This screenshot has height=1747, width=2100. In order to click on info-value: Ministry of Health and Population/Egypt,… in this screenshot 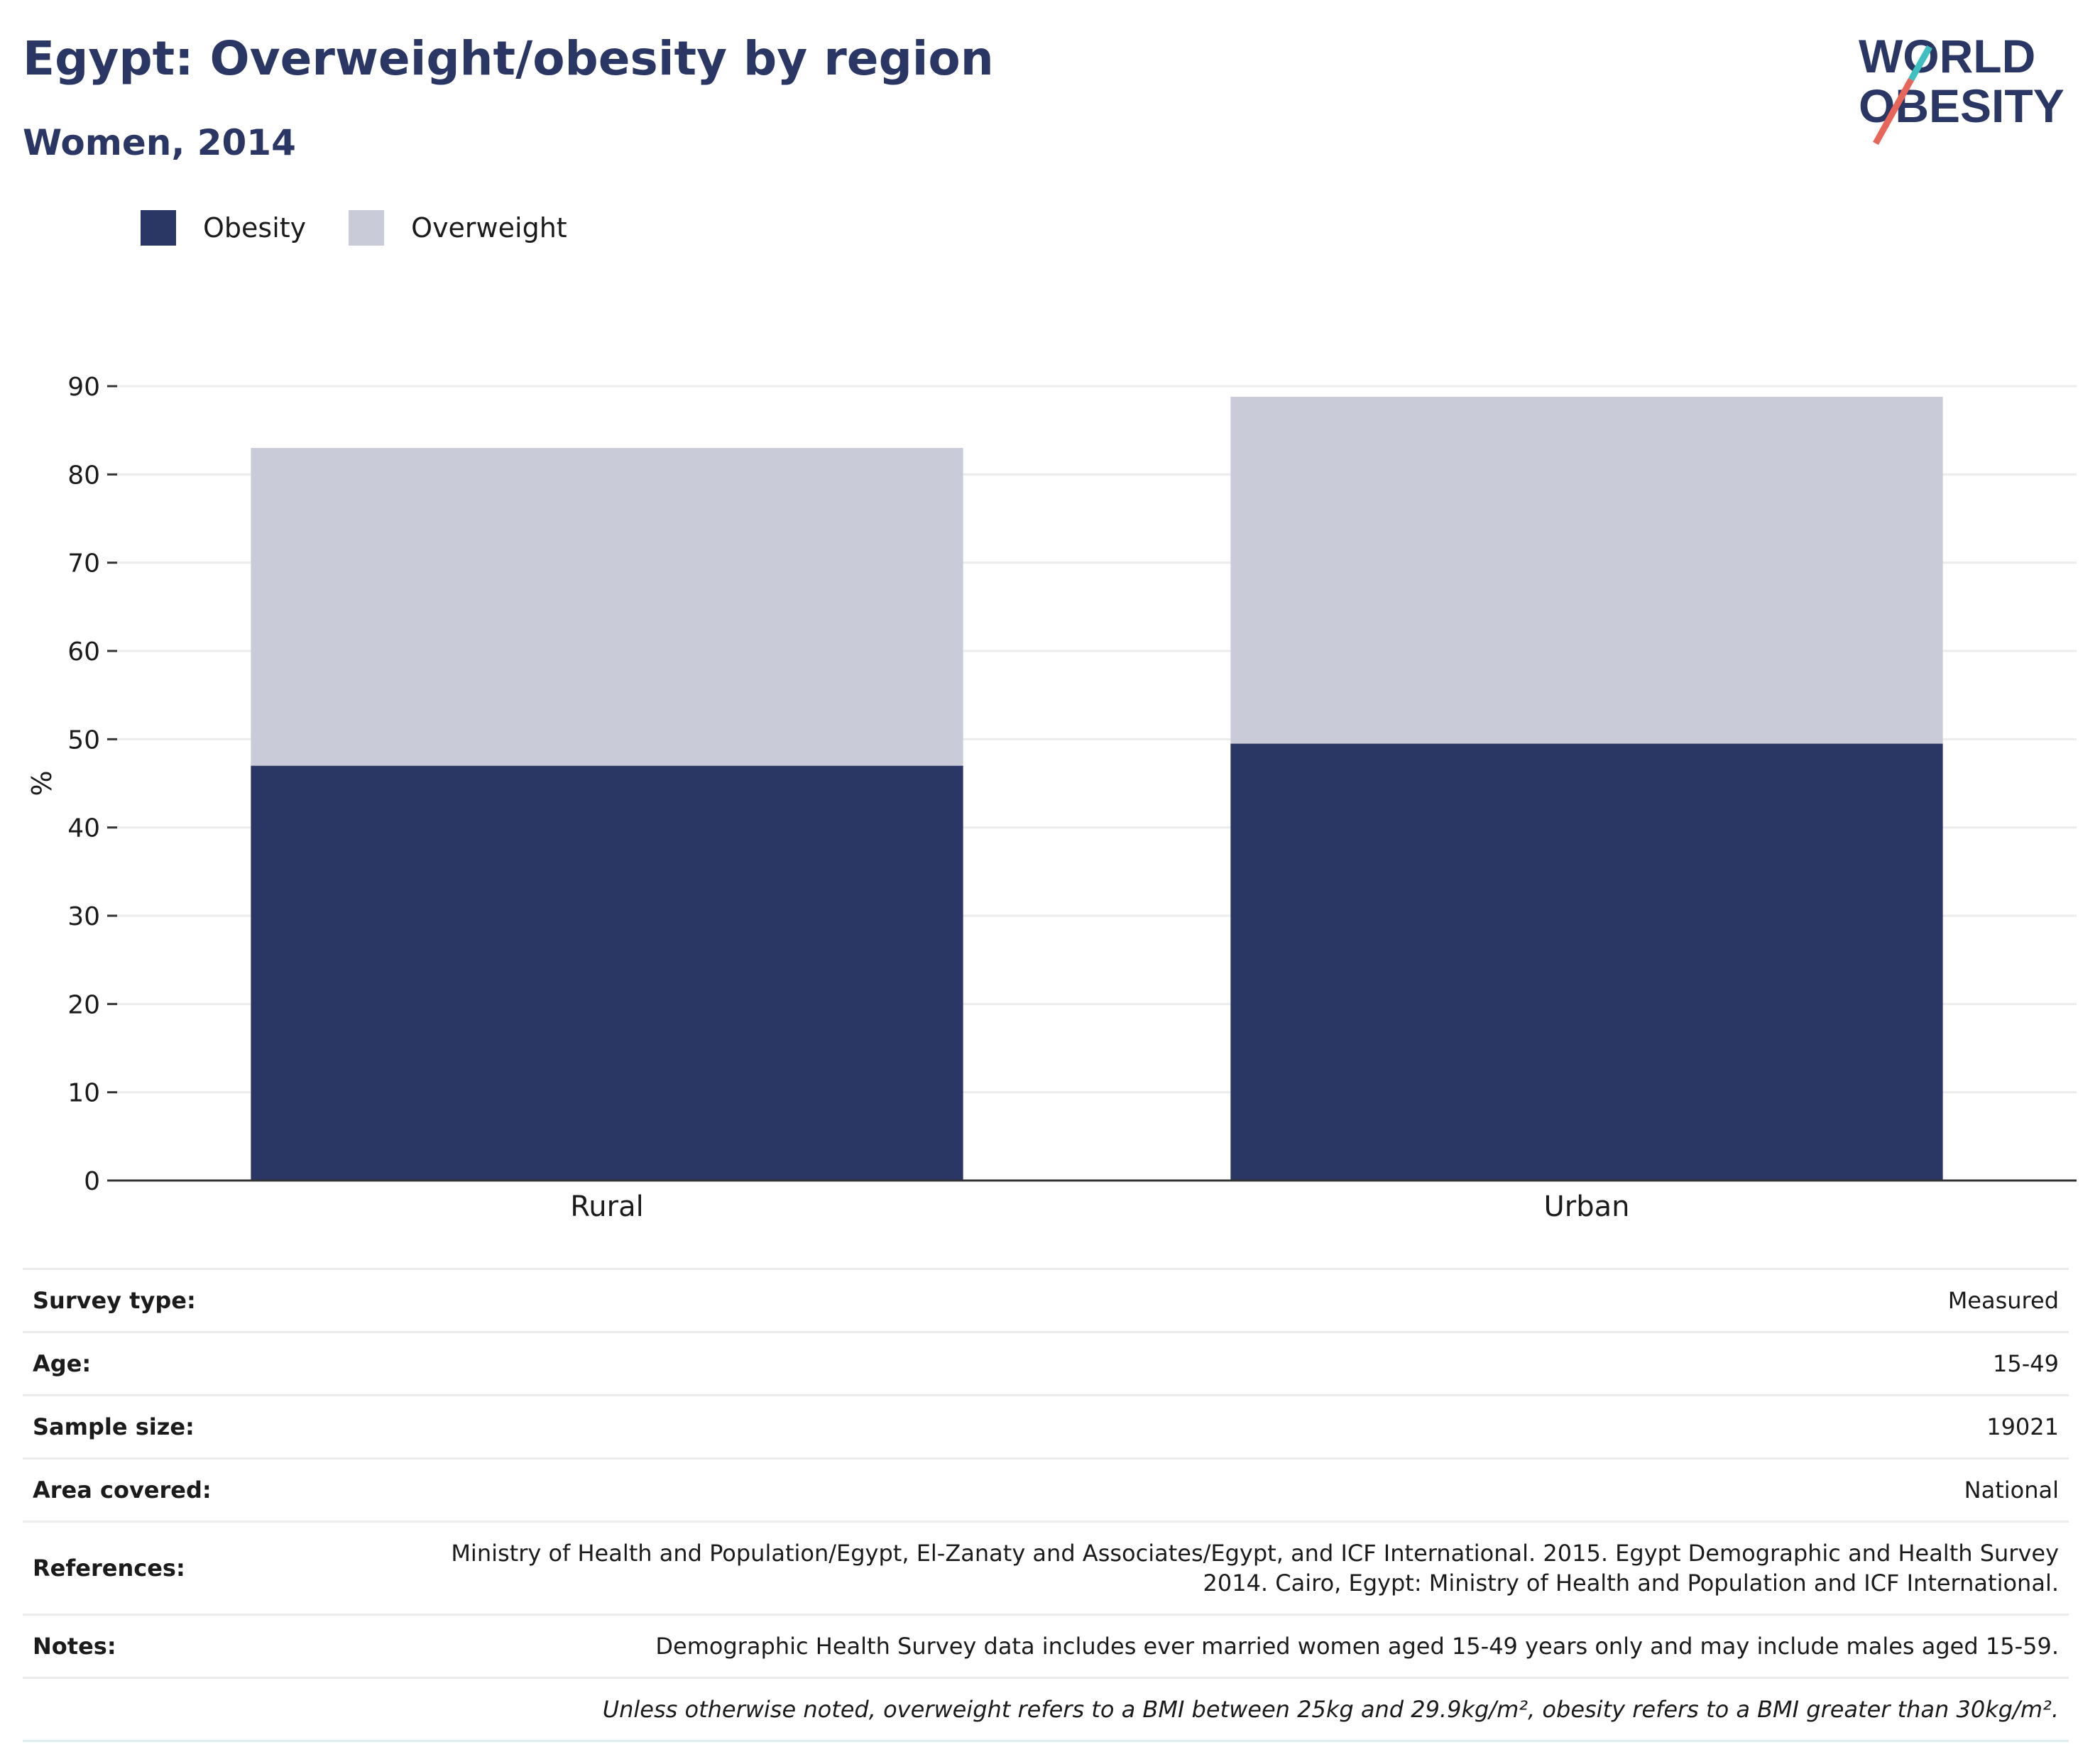, I will do `click(1233, 1568)`.